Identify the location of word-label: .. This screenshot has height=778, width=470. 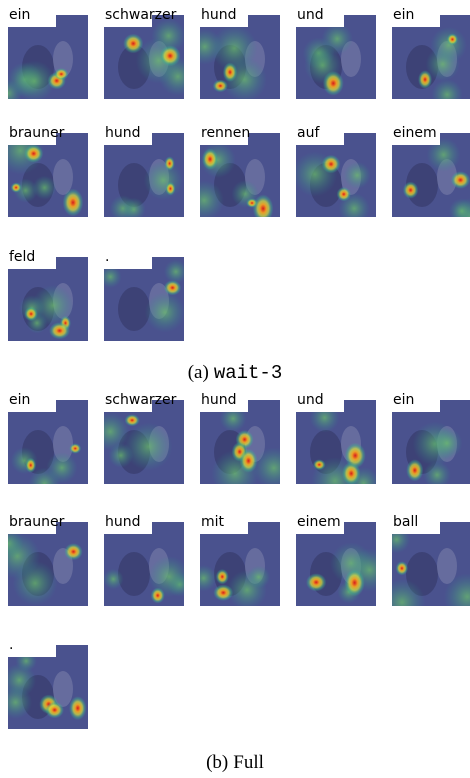
(107, 257).